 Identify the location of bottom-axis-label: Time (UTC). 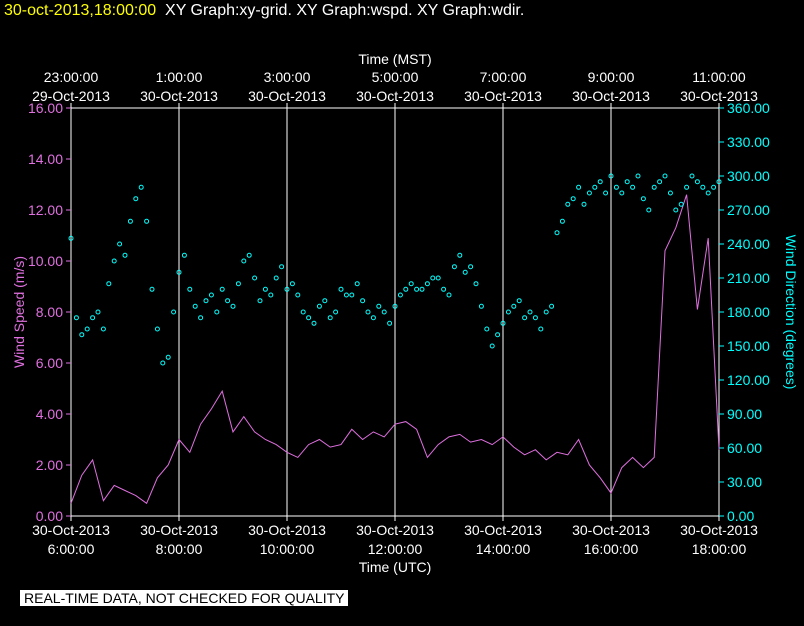
(395, 567).